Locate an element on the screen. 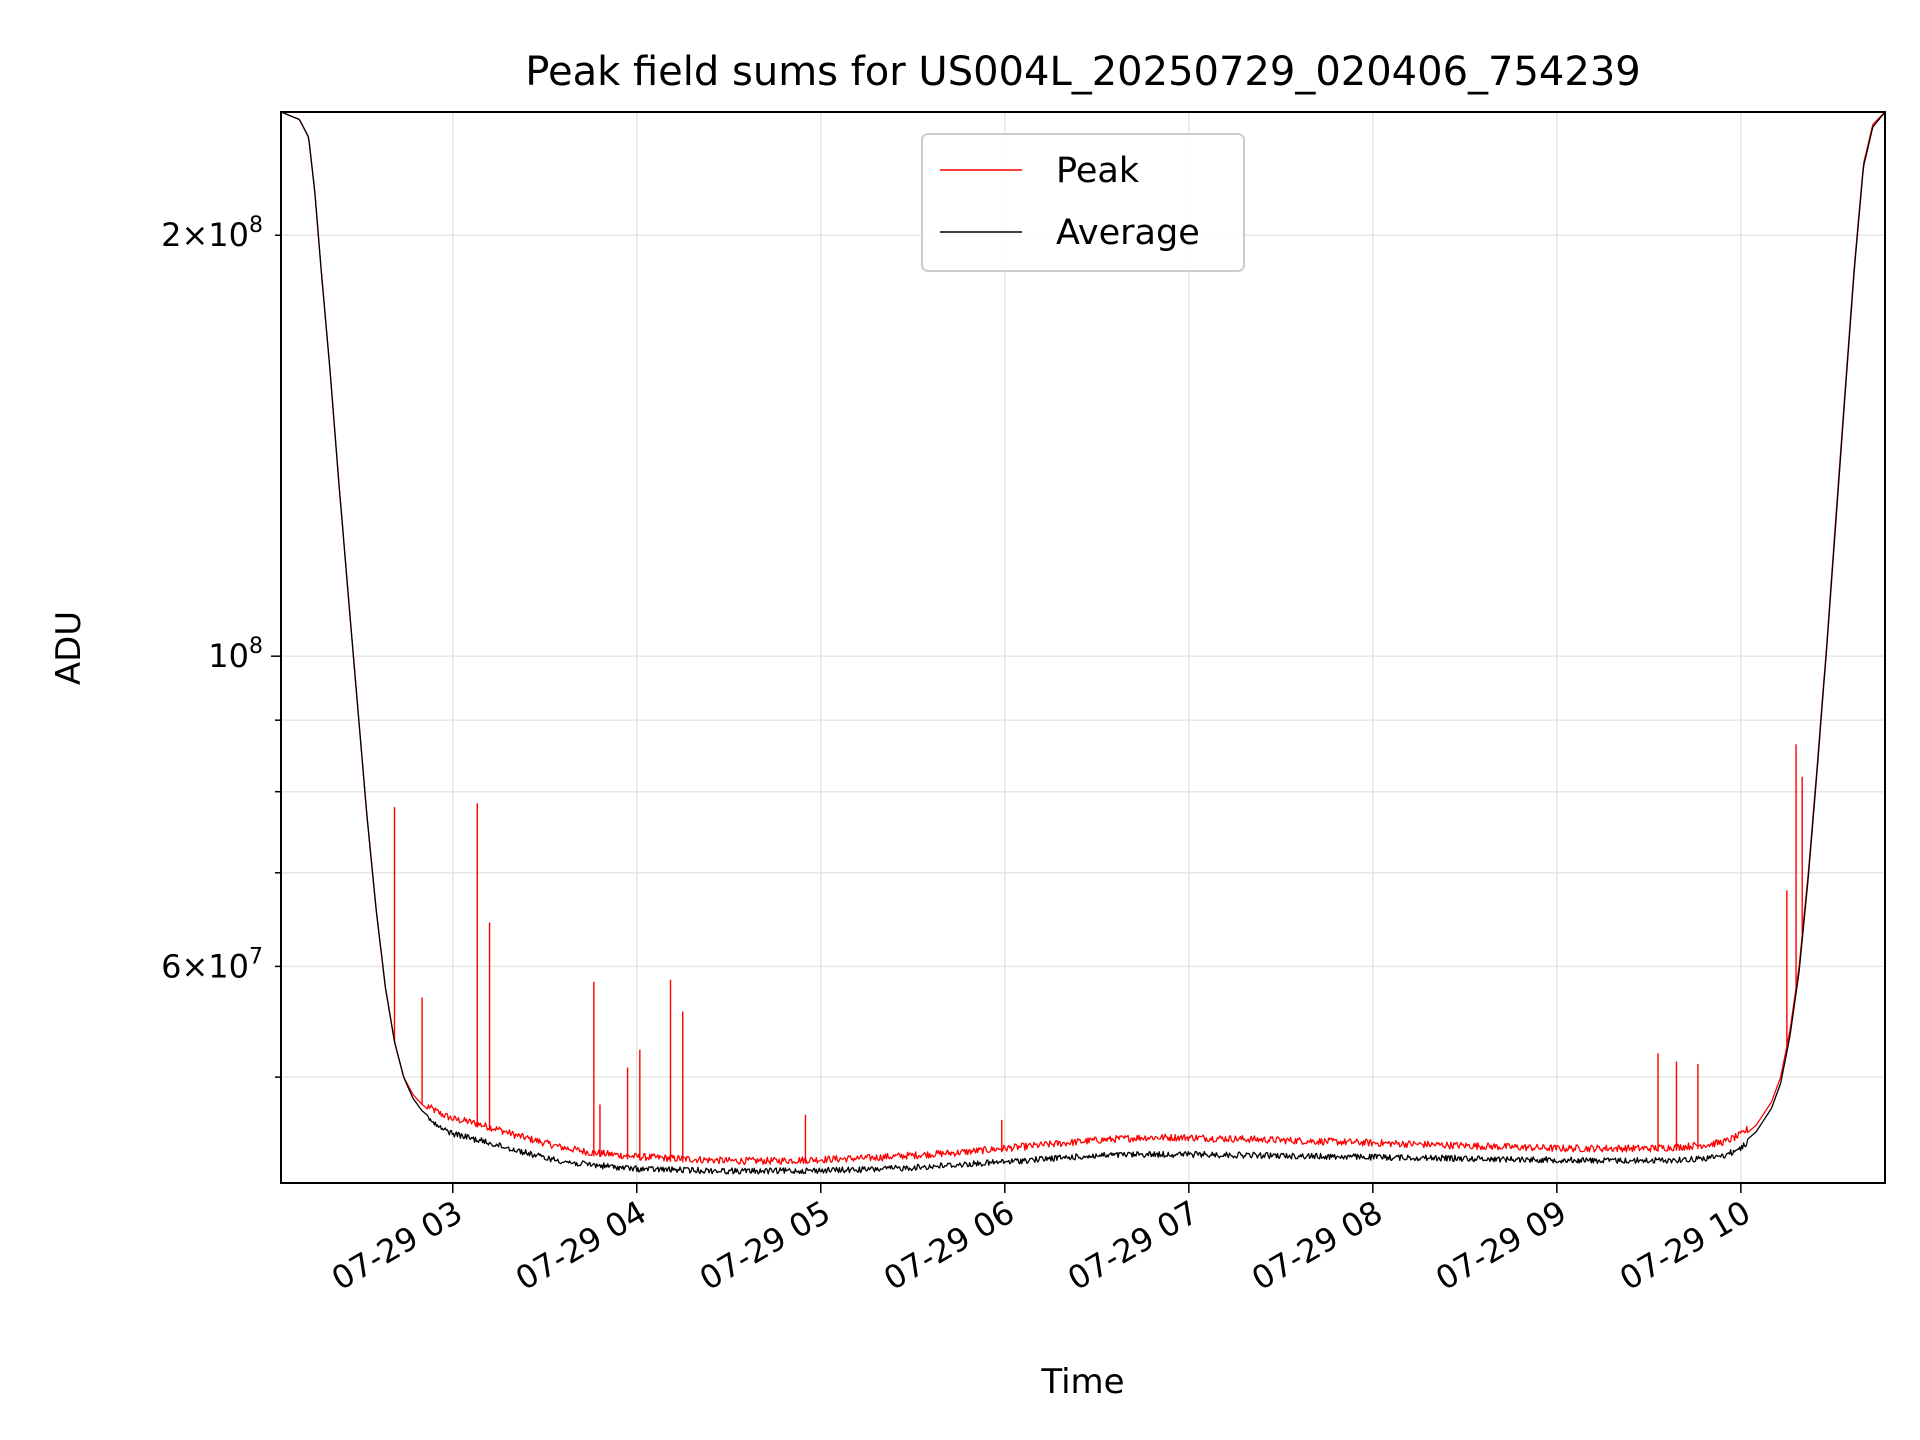 This screenshot has width=1920, height=1440. y-tick-label: 2×10⁸ is located at coordinates (212, 233).